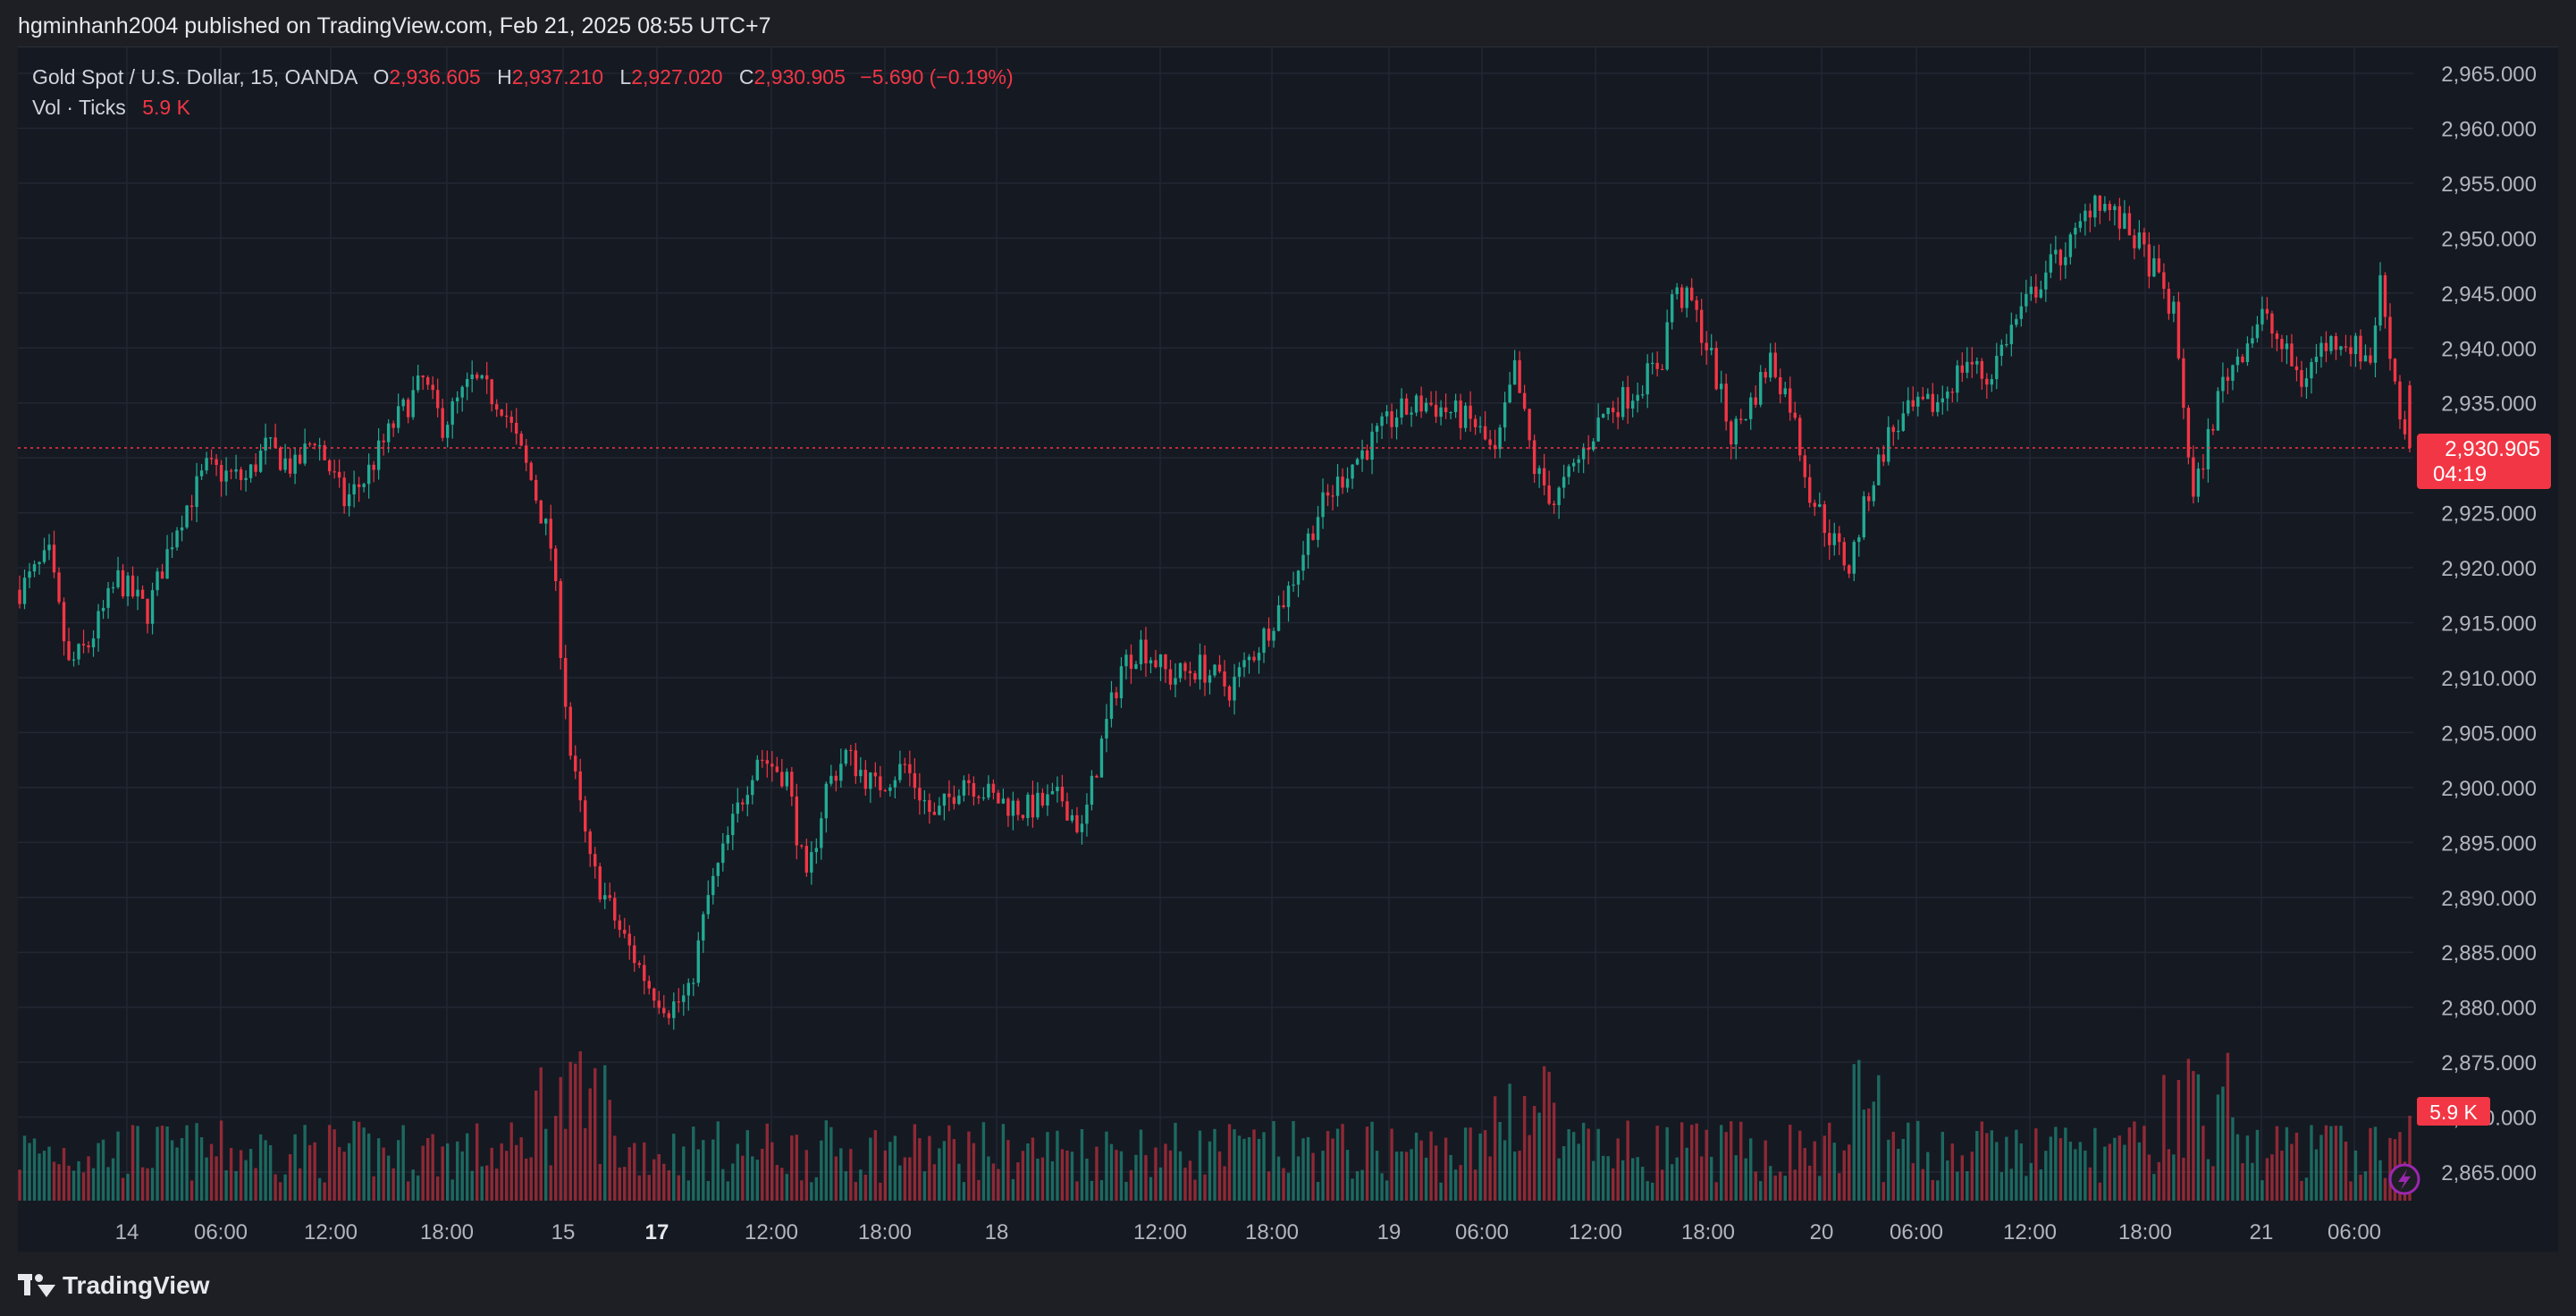  I want to click on symbol-name: Gold Spot / U.S. Dollar, 15, OANDA, so click(195, 77).